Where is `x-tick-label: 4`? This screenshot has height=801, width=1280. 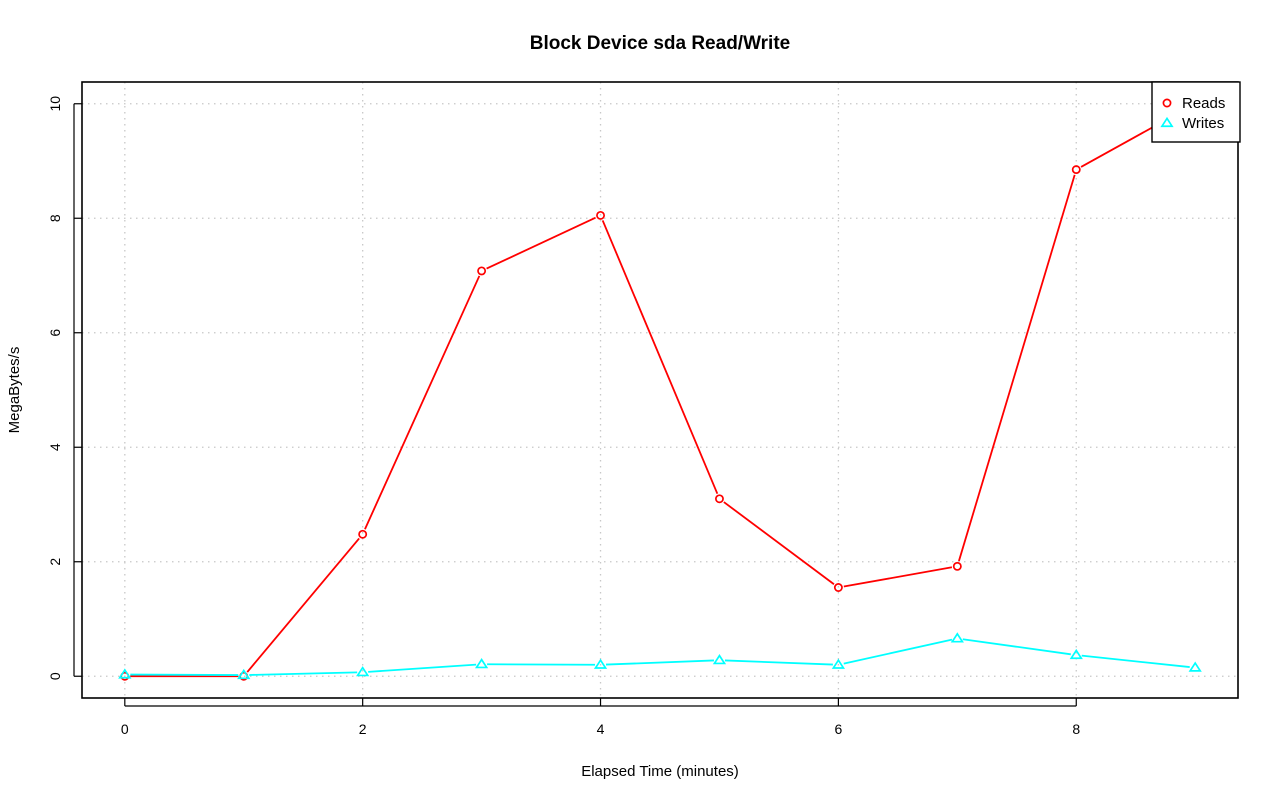 x-tick-label: 4 is located at coordinates (601, 729).